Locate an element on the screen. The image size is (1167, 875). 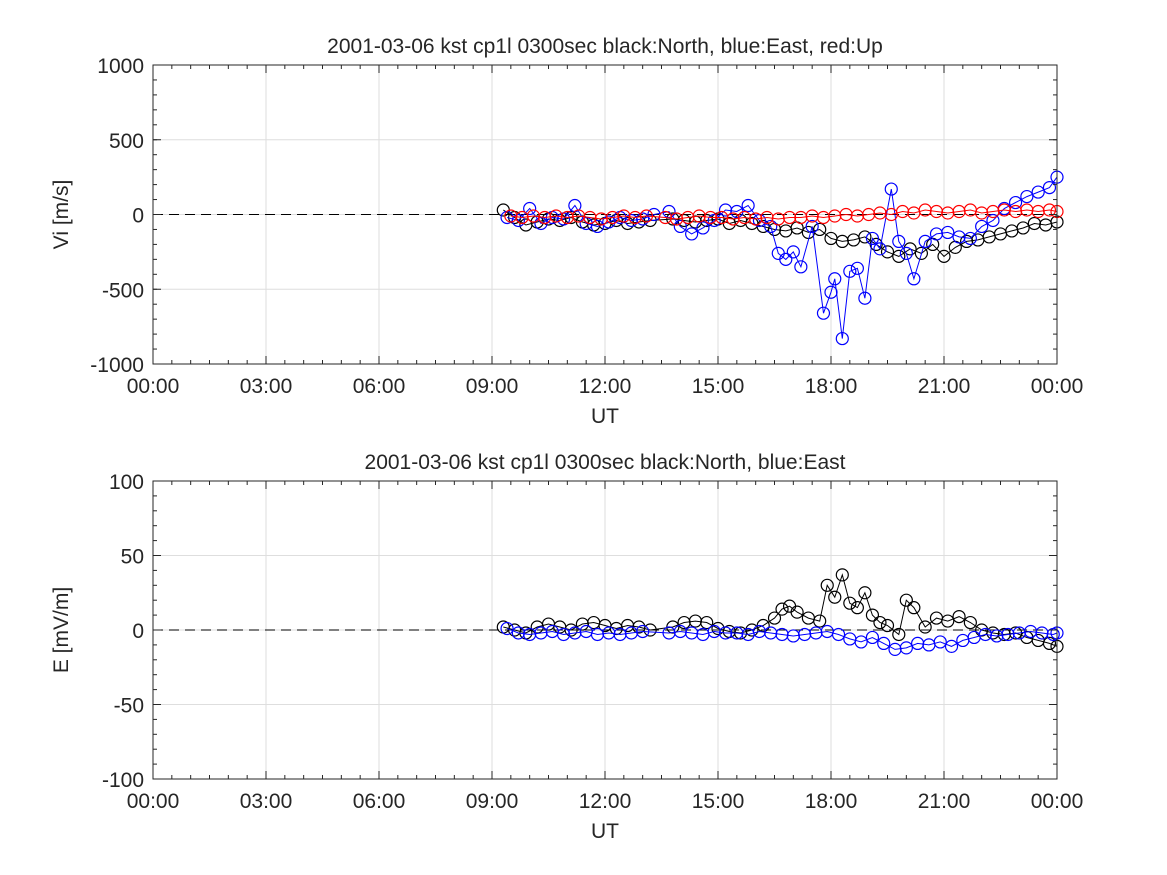
series-line is located at coordinates (782, 639).